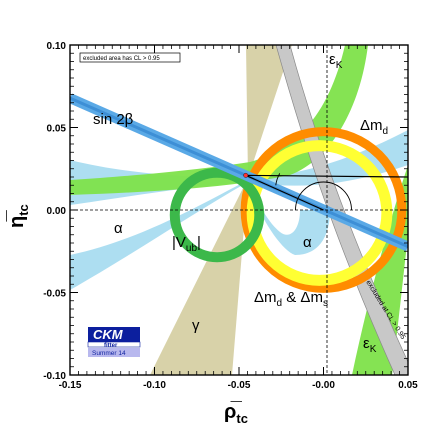 This screenshot has width=436, height=437. I want to click on logo-main-box, so click(114, 334).